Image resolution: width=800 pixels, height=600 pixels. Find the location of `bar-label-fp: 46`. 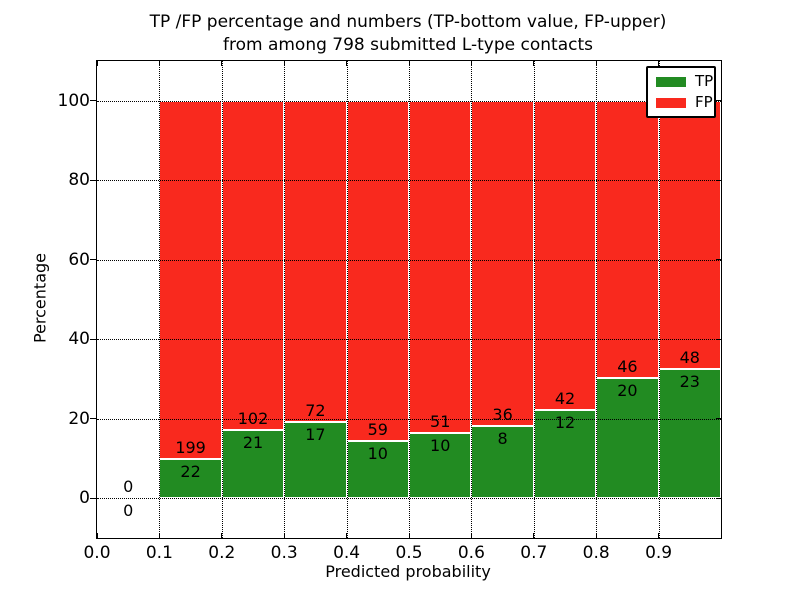

bar-label-fp: 46 is located at coordinates (627, 366).